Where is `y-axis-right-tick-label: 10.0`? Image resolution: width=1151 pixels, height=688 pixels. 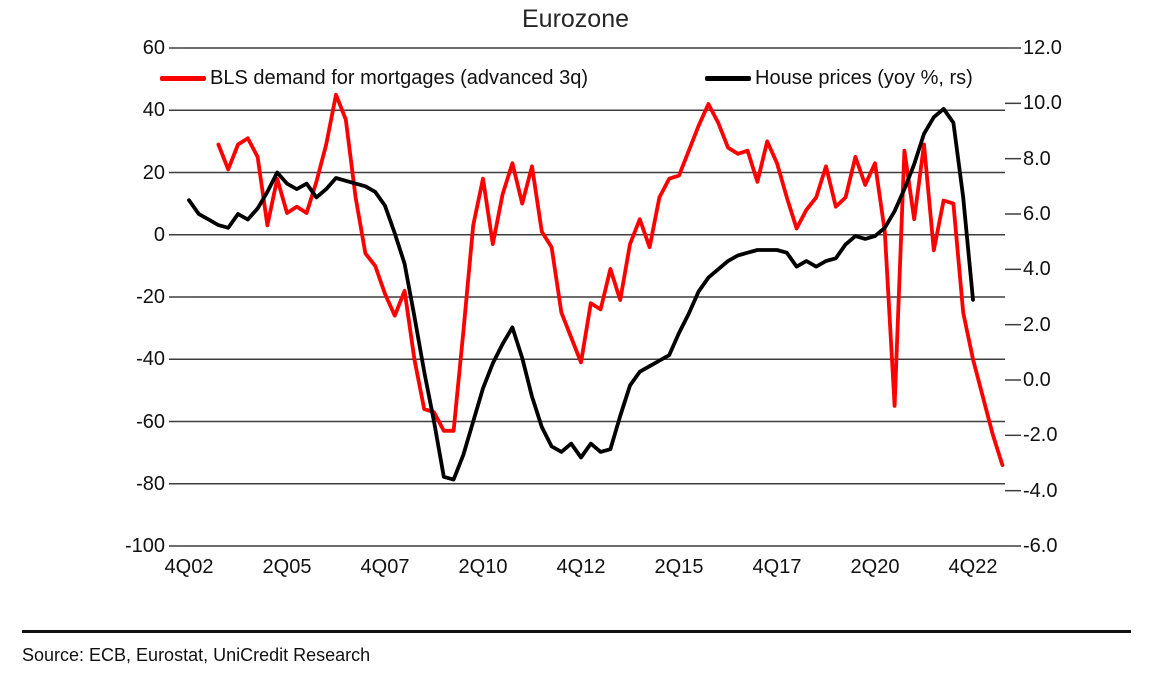 y-axis-right-tick-label: 10.0 is located at coordinates (1042, 103).